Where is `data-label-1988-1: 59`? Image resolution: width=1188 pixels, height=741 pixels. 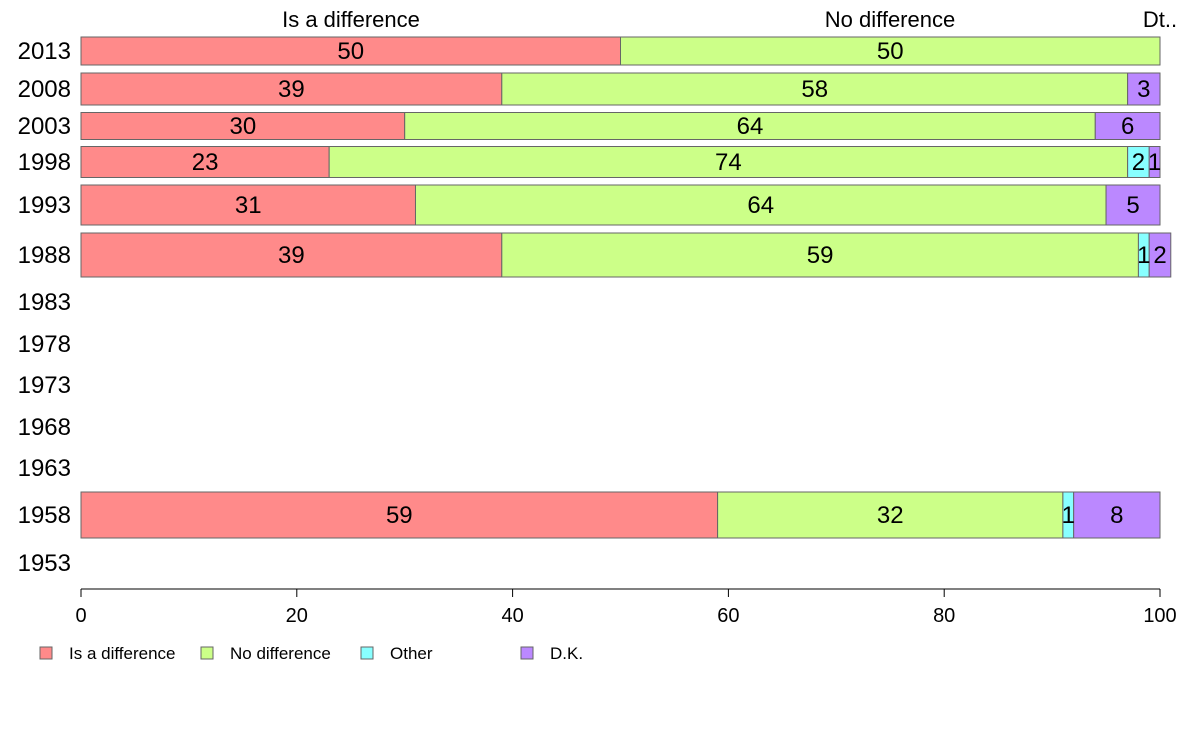
data-label-1988-1: 59 is located at coordinates (820, 255).